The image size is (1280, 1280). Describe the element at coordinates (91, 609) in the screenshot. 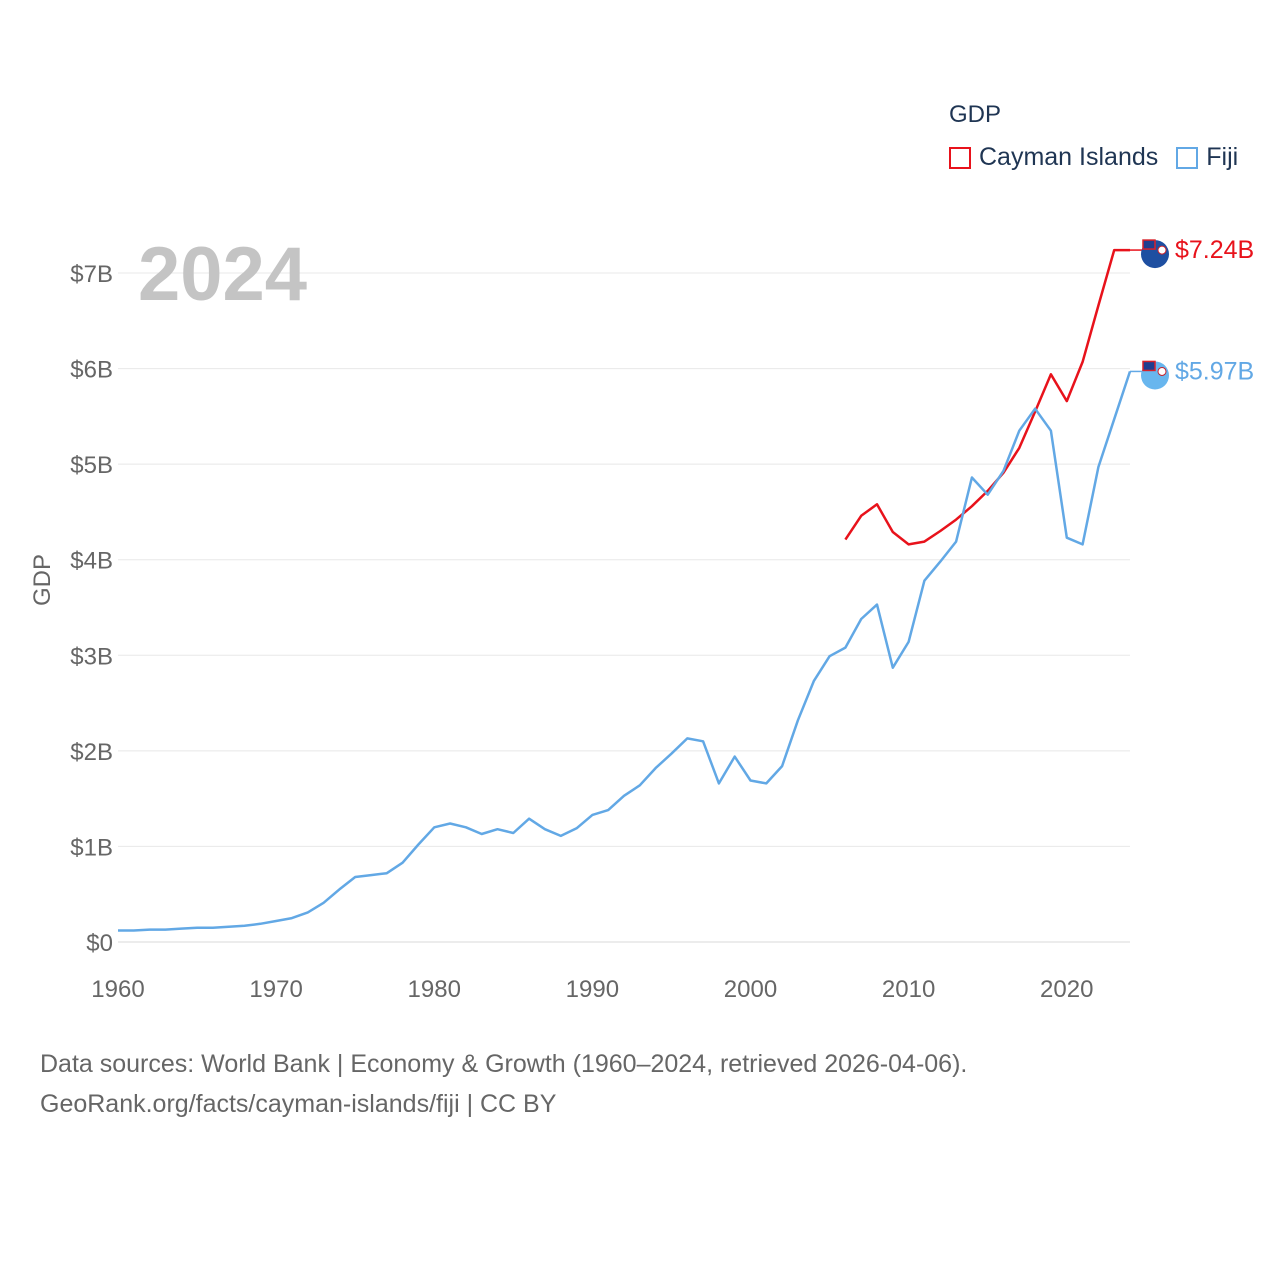

I see `y-axis-ticks: $0 $1B $2B $3B $4B $5B $6B $7B` at that location.